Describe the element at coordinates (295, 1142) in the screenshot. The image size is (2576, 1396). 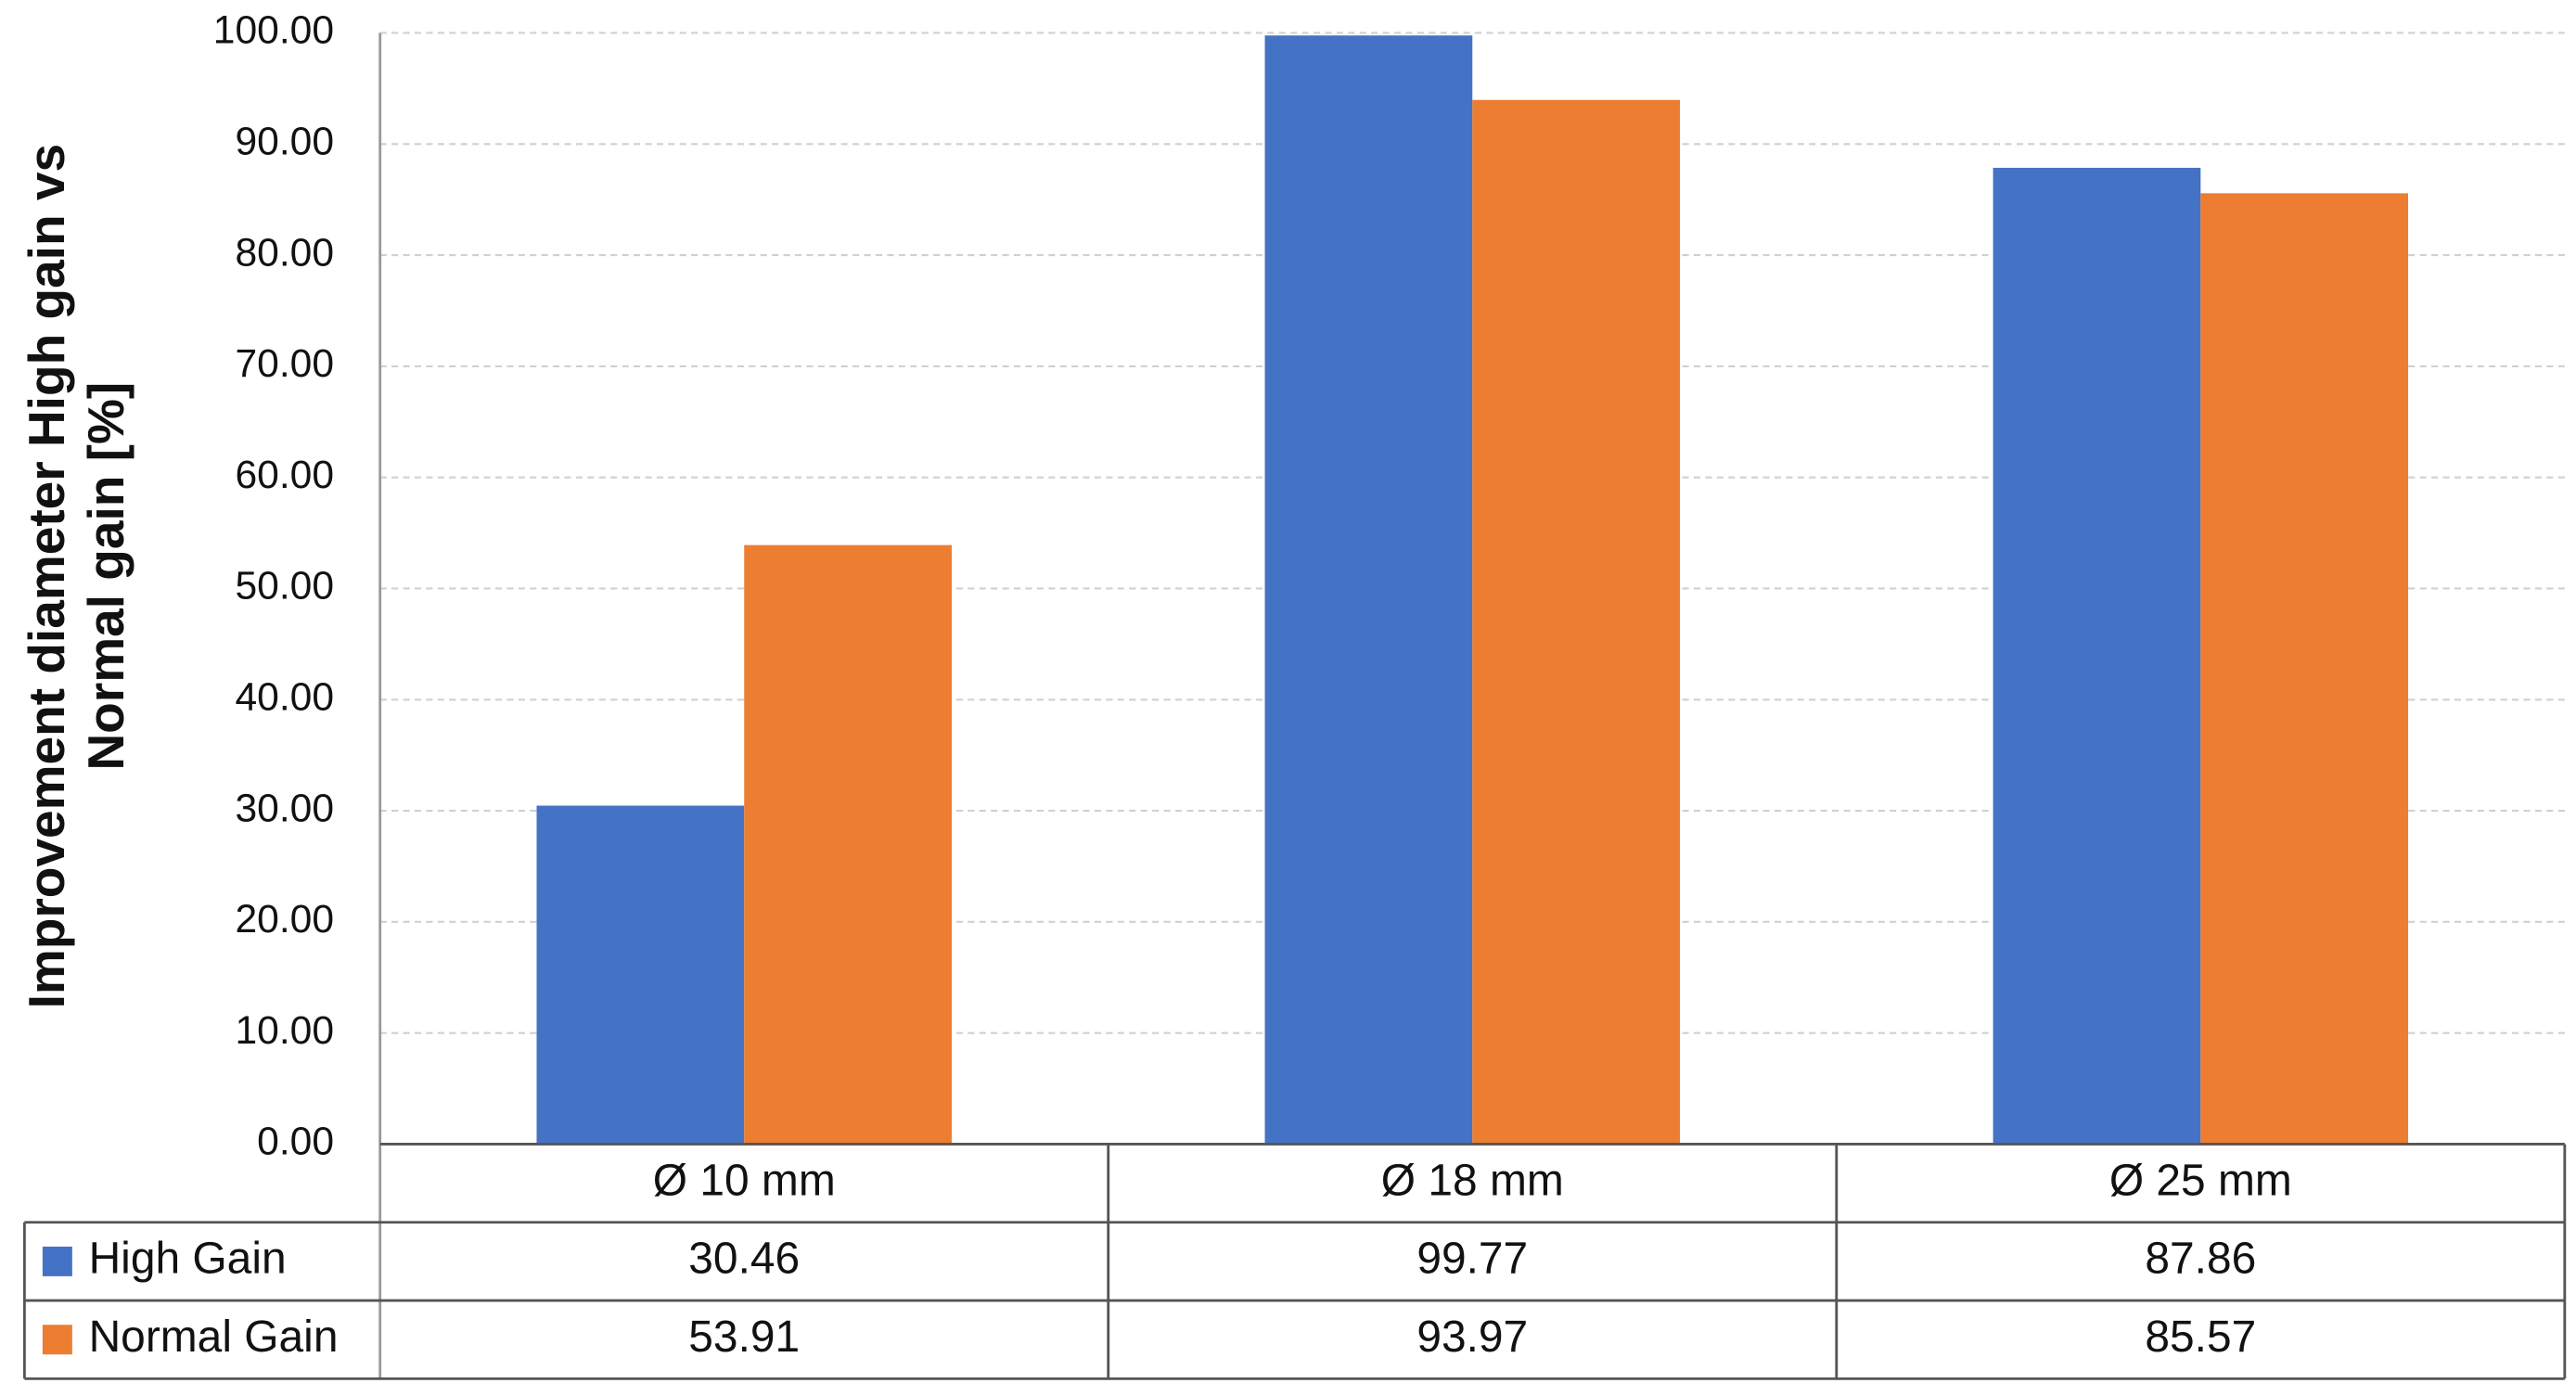
I see `y-tick-label: 0.00` at that location.